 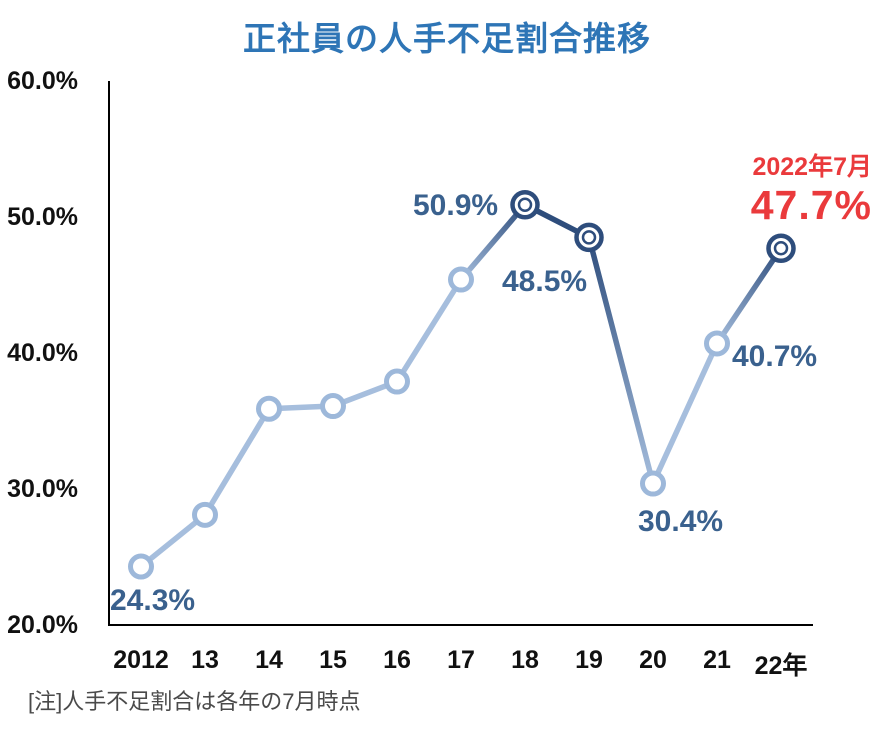 What do you see at coordinates (781, 666) in the screenshot?
I see `x-axis-tick-label: 22年` at bounding box center [781, 666].